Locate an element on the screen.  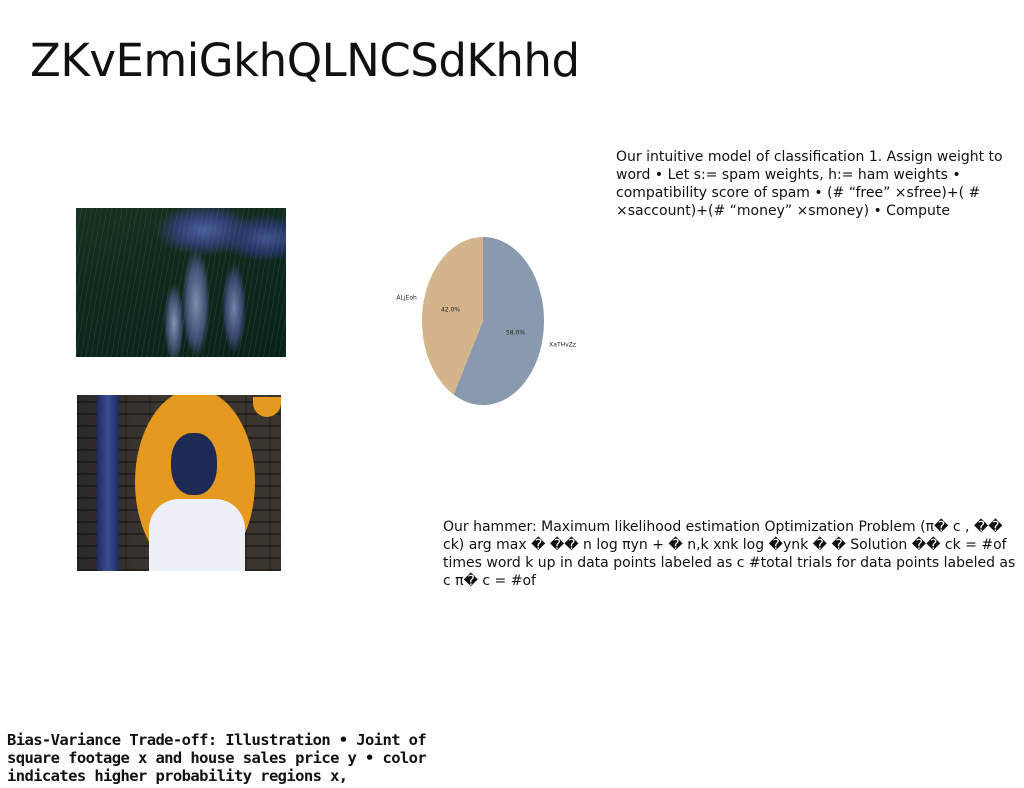
slide-title: ZKvEmiGkhQLNCSdKhhd is located at coordinates (305, 60).